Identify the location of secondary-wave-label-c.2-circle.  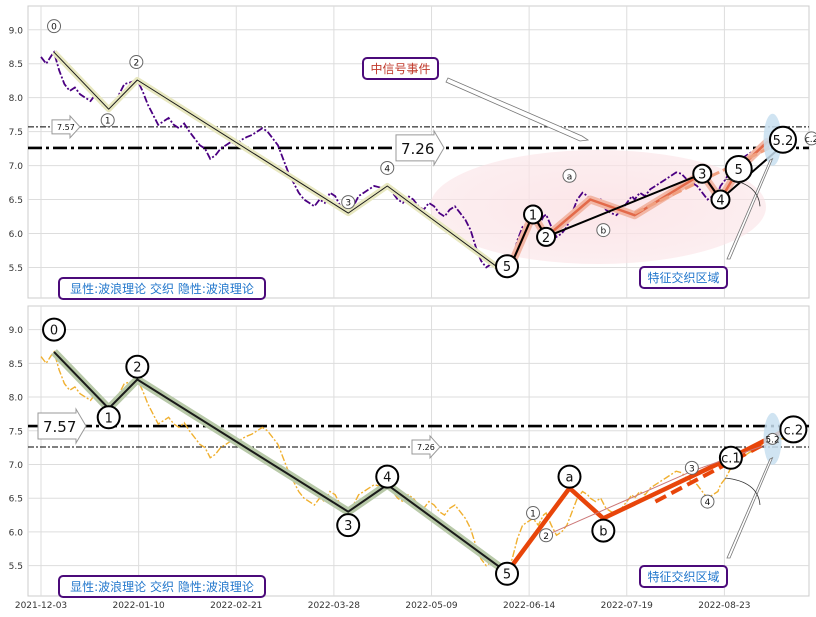
(793, 429).